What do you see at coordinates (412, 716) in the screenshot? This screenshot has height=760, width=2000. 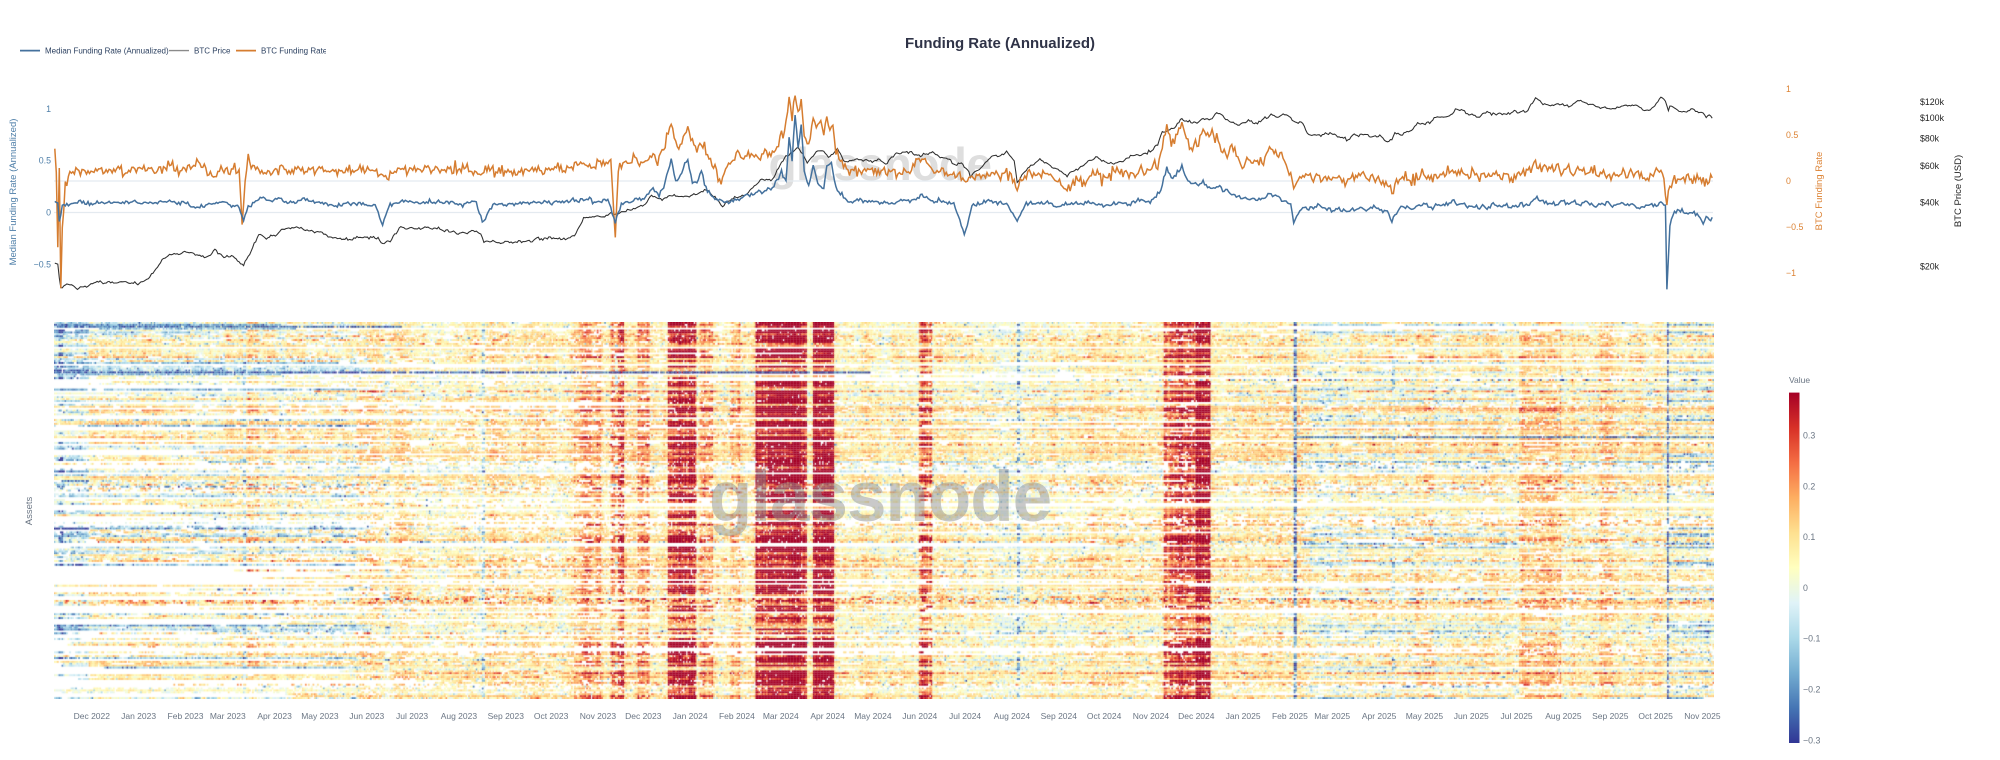 I see `svg-text: Jul 2023` at bounding box center [412, 716].